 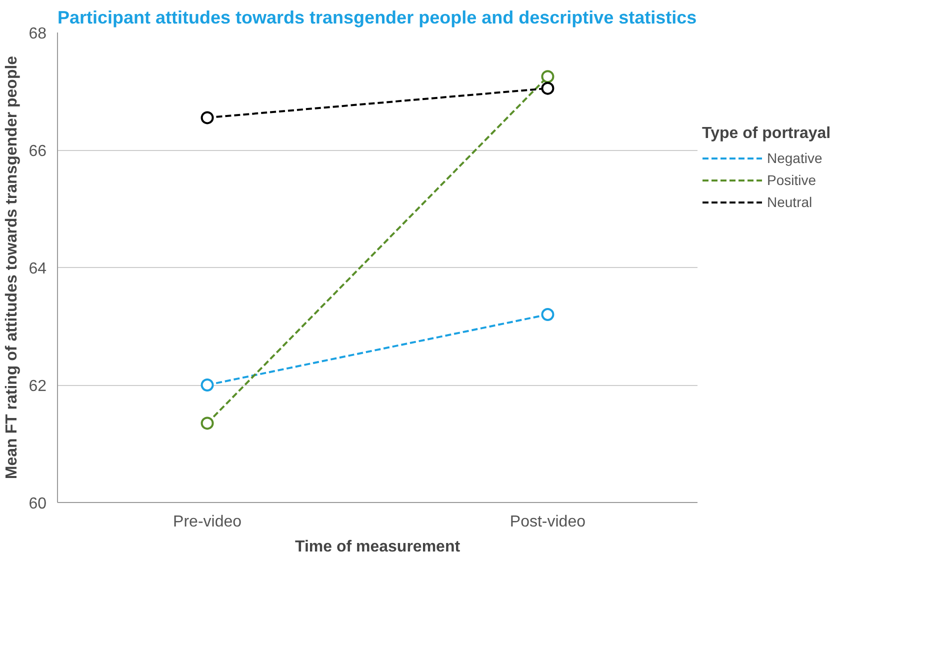 I want to click on x-tick-label: Post-video, so click(x=548, y=522).